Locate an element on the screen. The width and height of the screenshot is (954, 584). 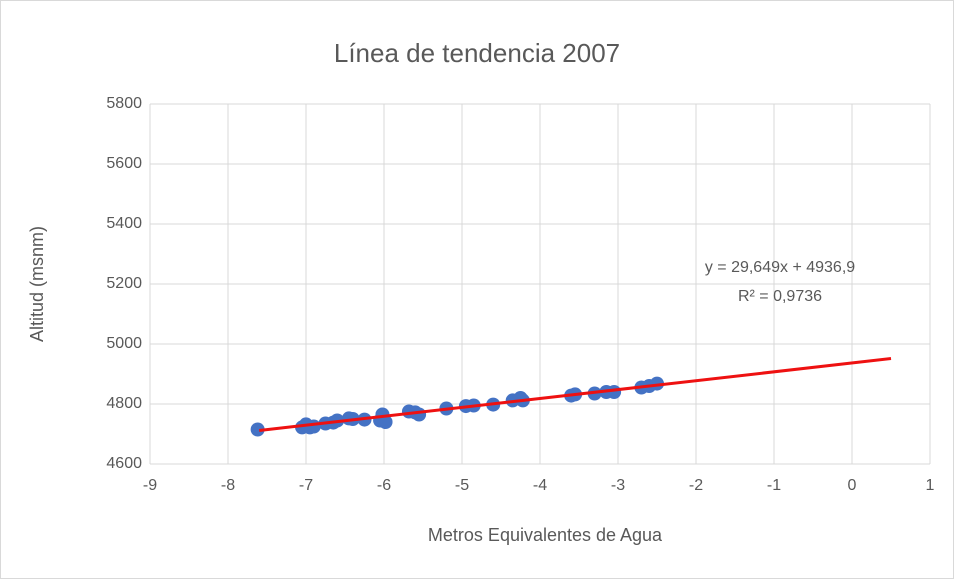
y-tick-label: 5200 is located at coordinates (124, 283).